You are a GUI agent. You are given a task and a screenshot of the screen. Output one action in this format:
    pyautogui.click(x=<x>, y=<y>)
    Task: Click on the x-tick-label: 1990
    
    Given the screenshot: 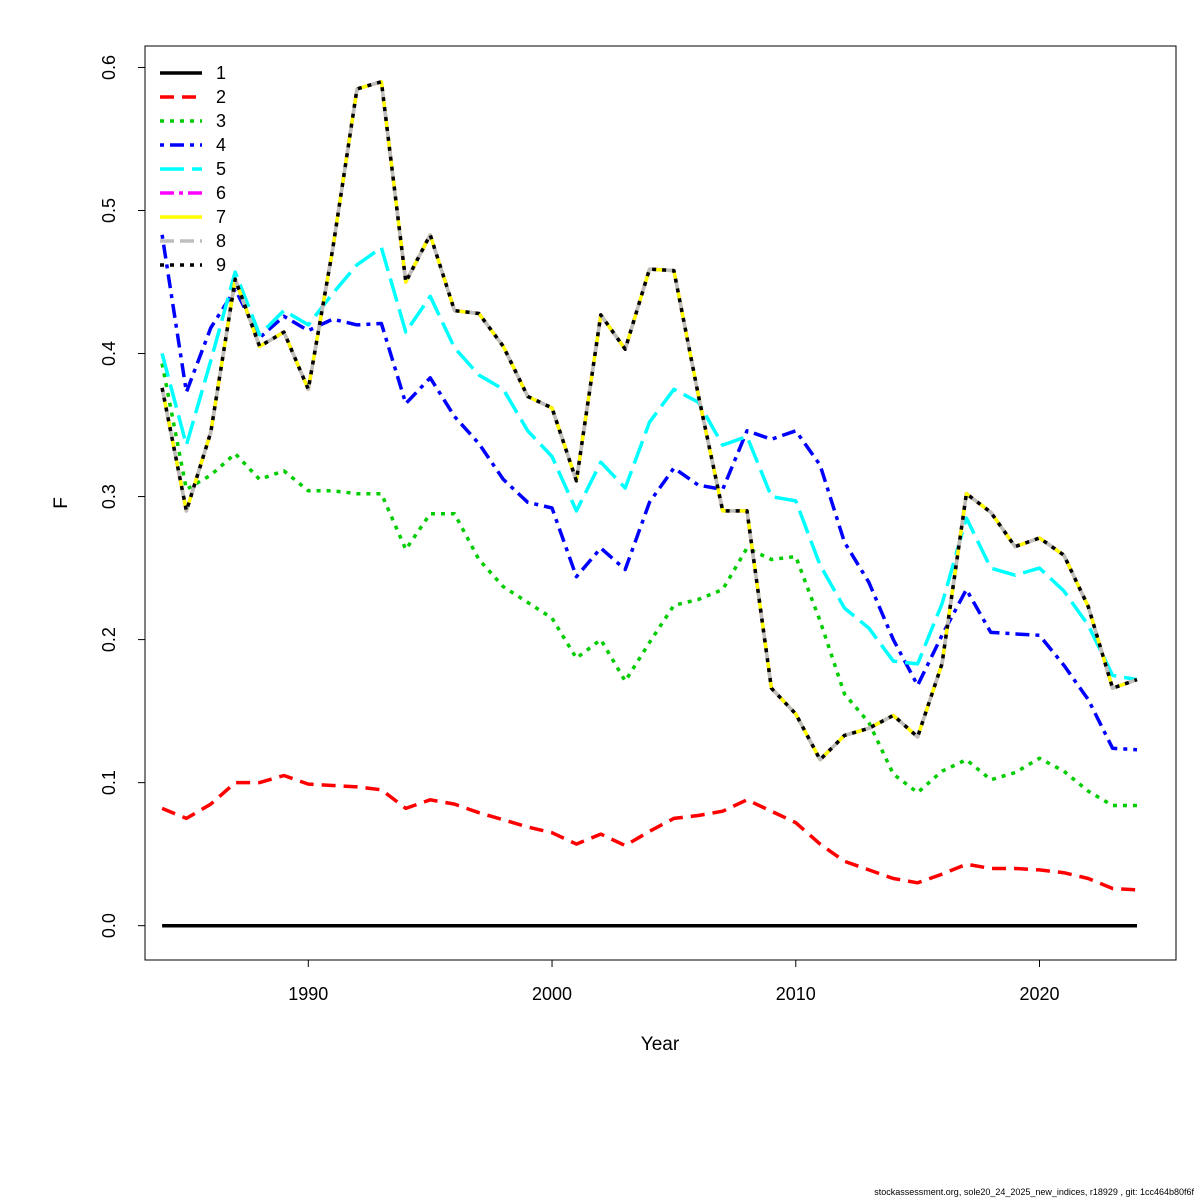 What is the action you would take?
    pyautogui.click(x=308, y=994)
    